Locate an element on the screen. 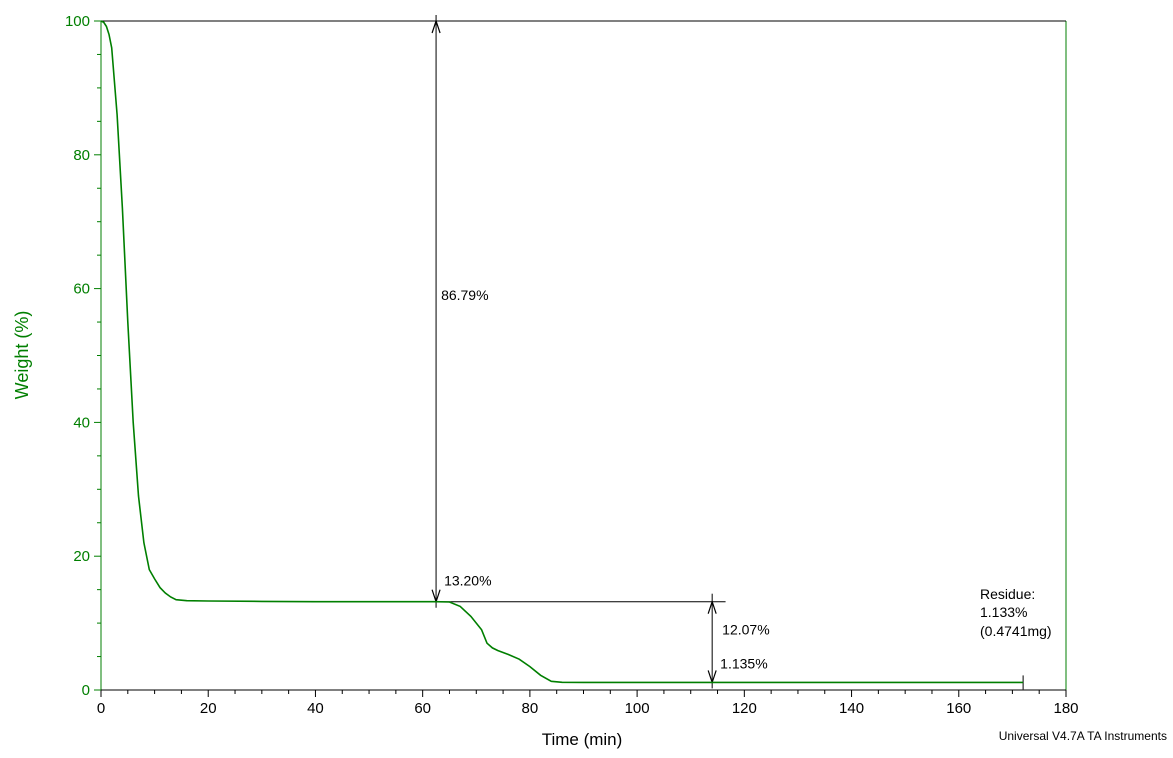 Image resolution: width=1173 pixels, height=758 pixels. x-tick-label: 80 is located at coordinates (530, 708).